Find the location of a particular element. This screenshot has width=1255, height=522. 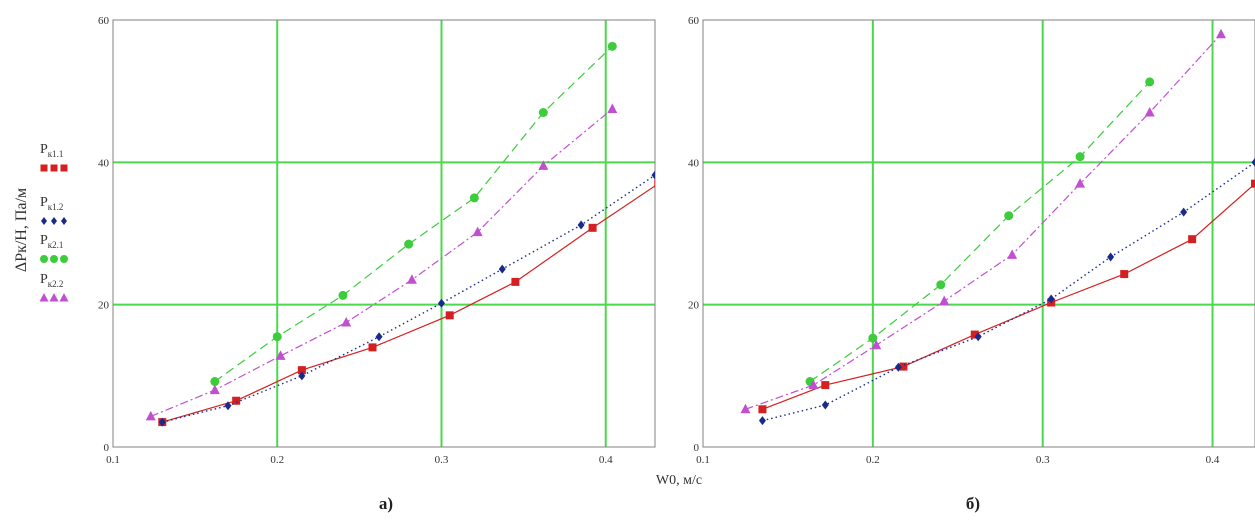

legend-item-pk11: Pк1.1 is located at coordinates (54, 157).